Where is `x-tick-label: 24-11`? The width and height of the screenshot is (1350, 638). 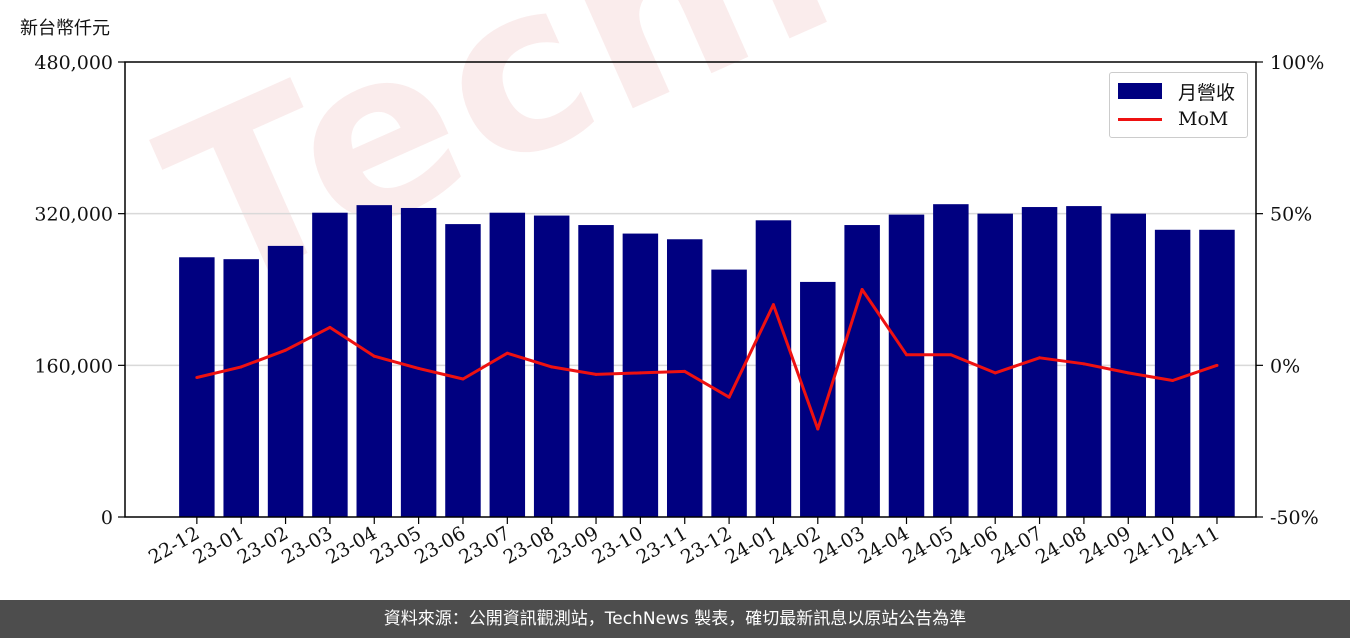
x-tick-label: 24-11 is located at coordinates (1194, 545).